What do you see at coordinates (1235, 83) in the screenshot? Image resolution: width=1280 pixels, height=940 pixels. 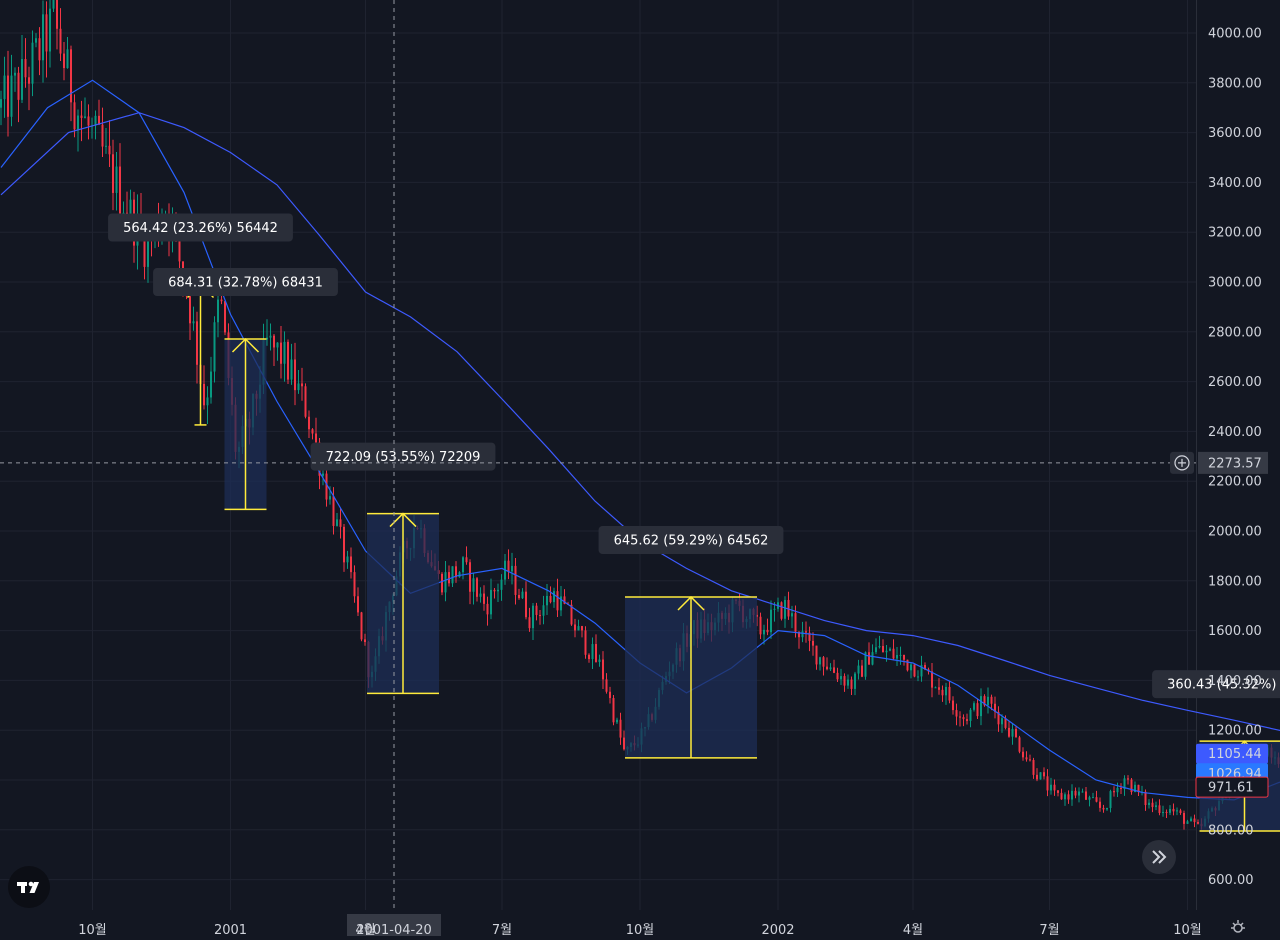 I see `price-tick-label: 3800.00` at bounding box center [1235, 83].